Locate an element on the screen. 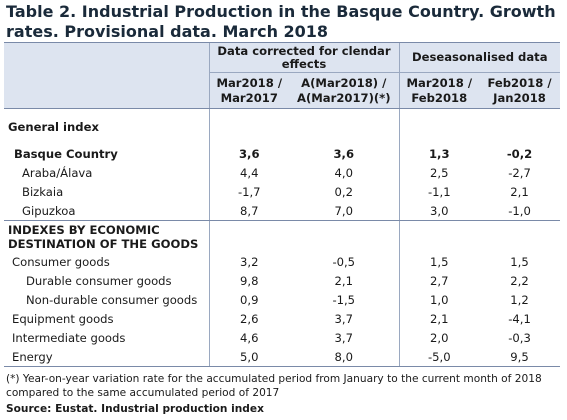 The image size is (567, 420). cell: 3,2 is located at coordinates (248, 261).